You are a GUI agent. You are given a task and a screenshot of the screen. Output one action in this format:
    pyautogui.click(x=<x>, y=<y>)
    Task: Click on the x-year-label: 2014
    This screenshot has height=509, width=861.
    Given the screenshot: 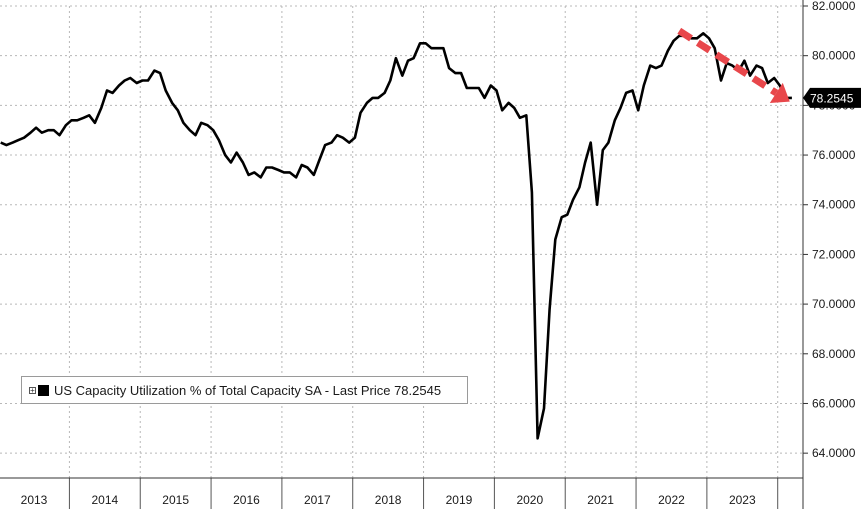 What is the action you would take?
    pyautogui.click(x=104, y=500)
    